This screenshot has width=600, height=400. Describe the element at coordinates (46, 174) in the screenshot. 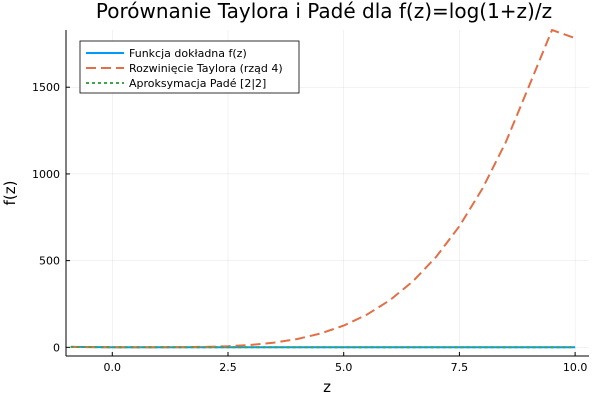

I see `y-tick-label: 1000` at that location.